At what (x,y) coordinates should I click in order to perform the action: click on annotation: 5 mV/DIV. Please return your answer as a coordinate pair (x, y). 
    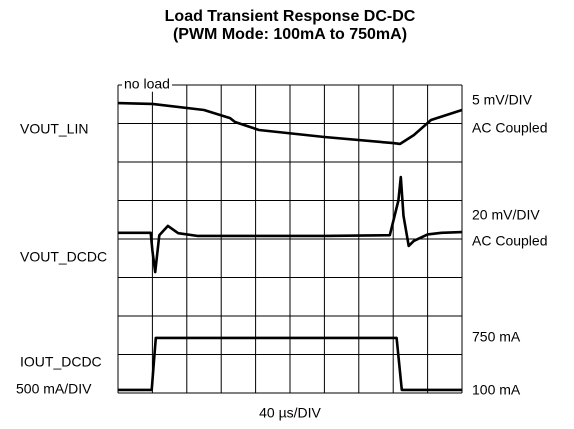
    Looking at the image, I should click on (502, 100).